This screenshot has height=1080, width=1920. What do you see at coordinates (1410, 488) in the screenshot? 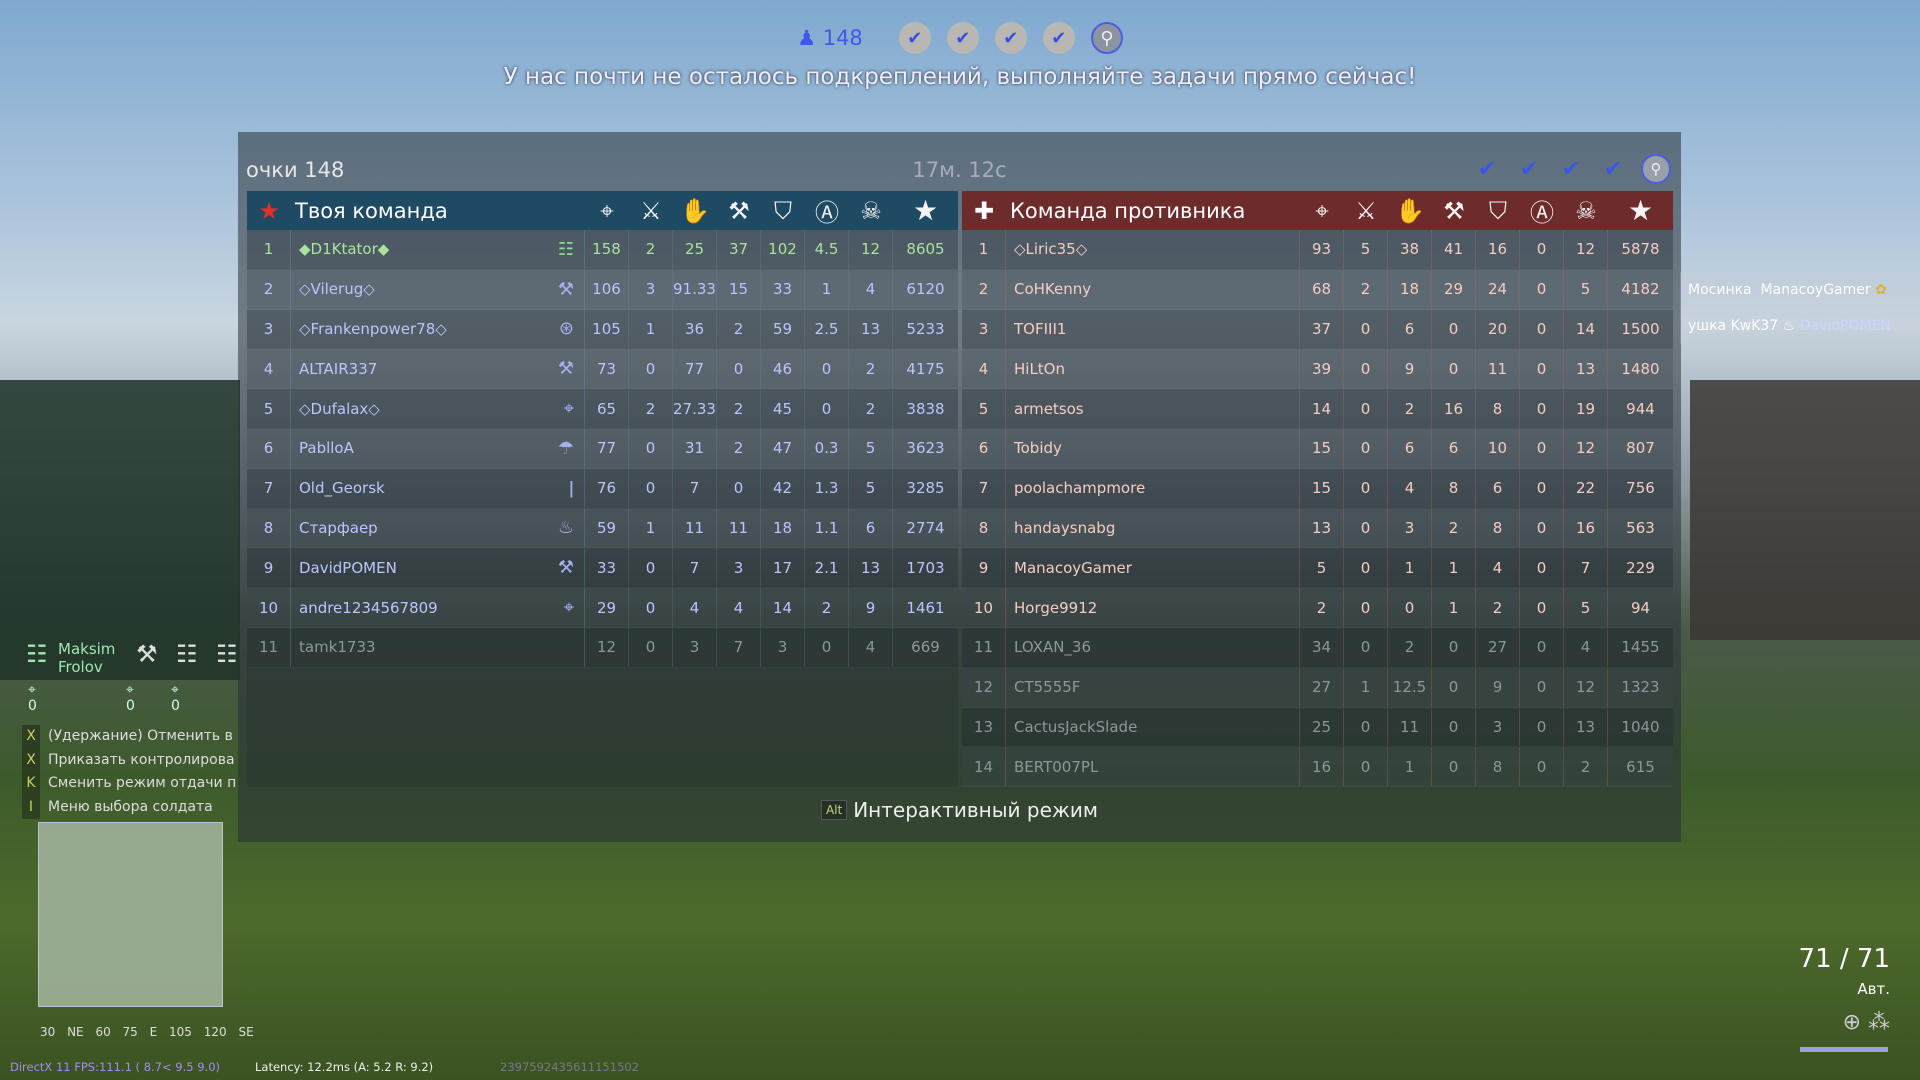
I see `stat-assists: 4` at bounding box center [1410, 488].